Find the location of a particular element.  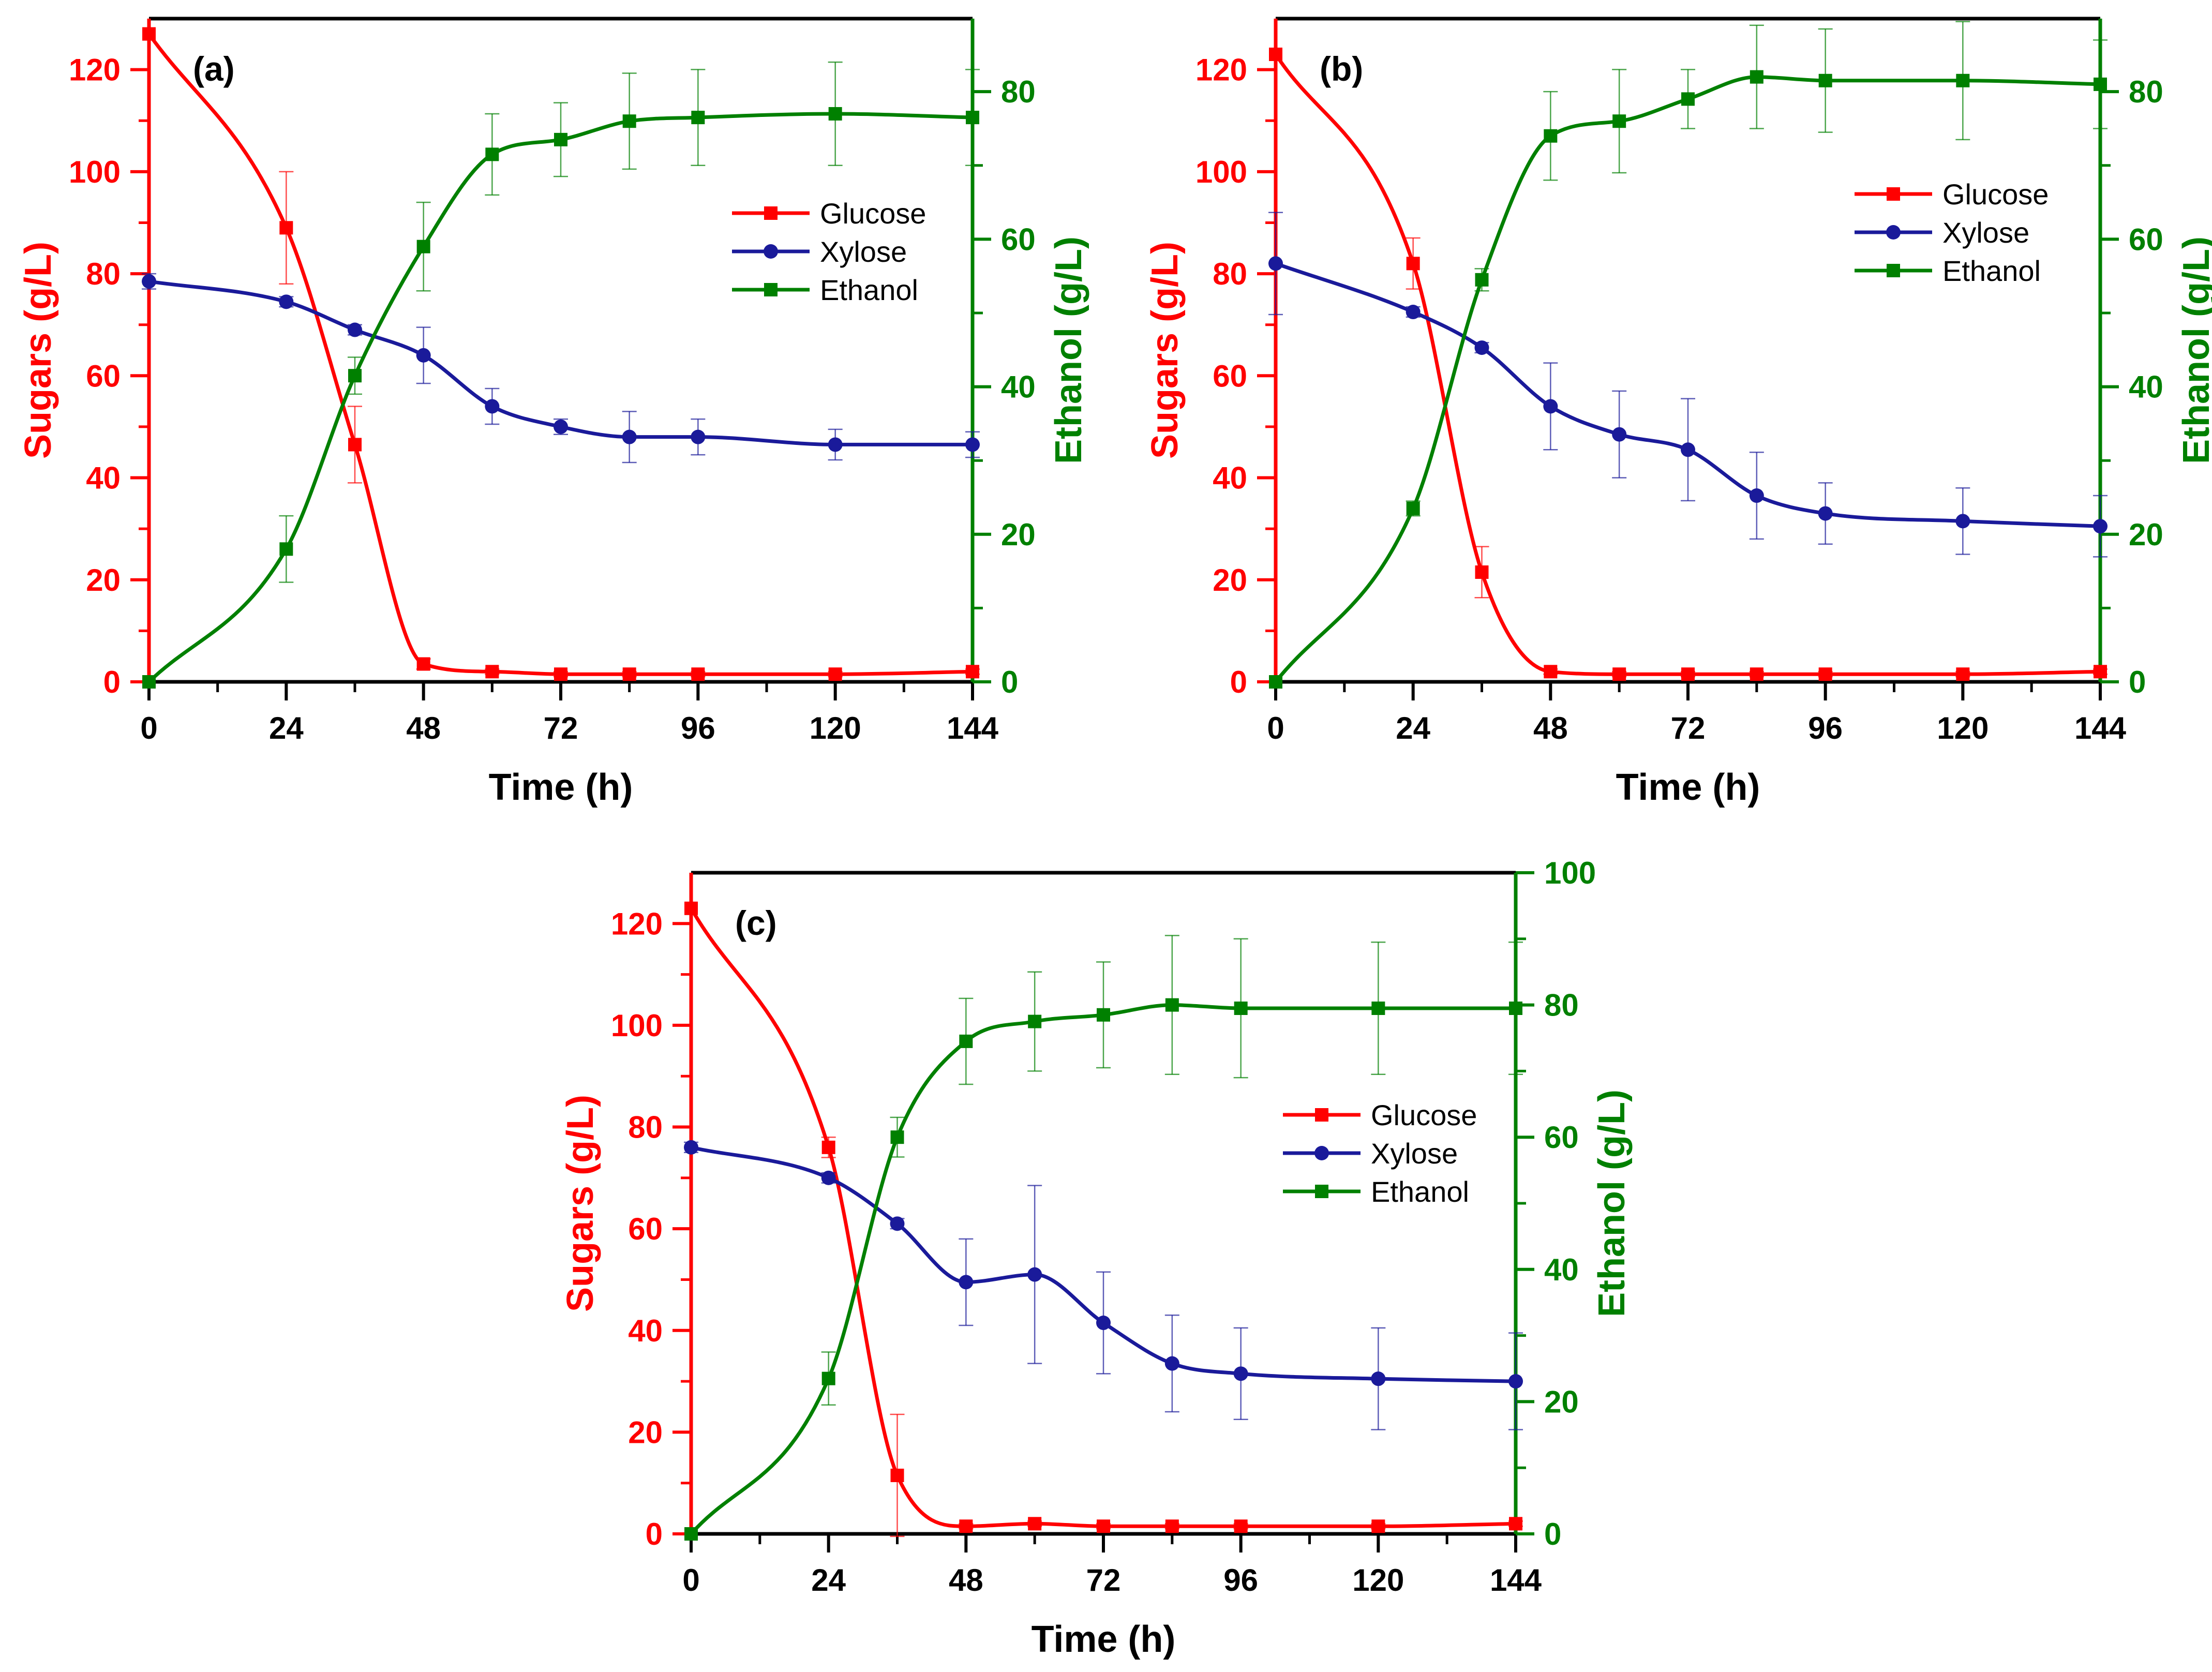

y-right-tick-label: 80 is located at coordinates (1019, 91).